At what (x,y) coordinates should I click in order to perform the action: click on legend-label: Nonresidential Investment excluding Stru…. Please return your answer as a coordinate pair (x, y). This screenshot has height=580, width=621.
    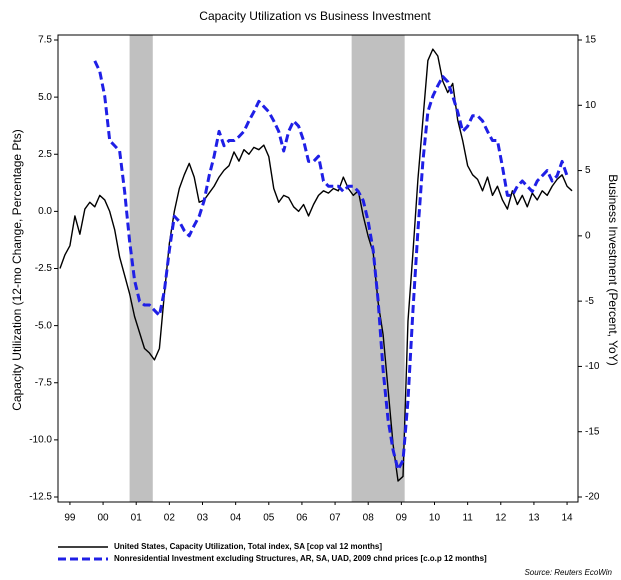
    Looking at the image, I should click on (300, 558).